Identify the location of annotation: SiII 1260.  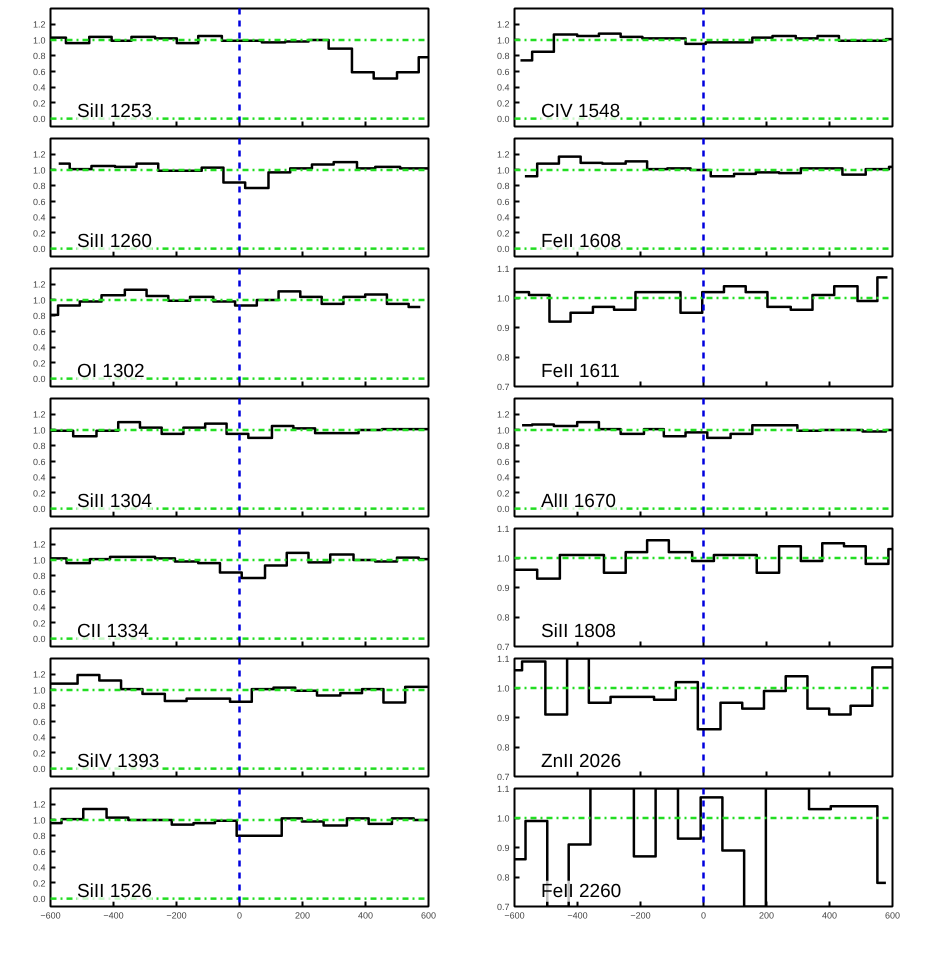
(114, 241).